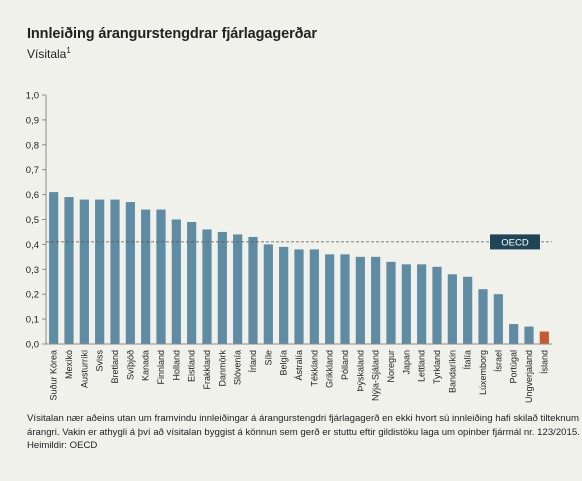  What do you see at coordinates (161, 367) in the screenshot?
I see `x-tick-label: Finnland` at bounding box center [161, 367].